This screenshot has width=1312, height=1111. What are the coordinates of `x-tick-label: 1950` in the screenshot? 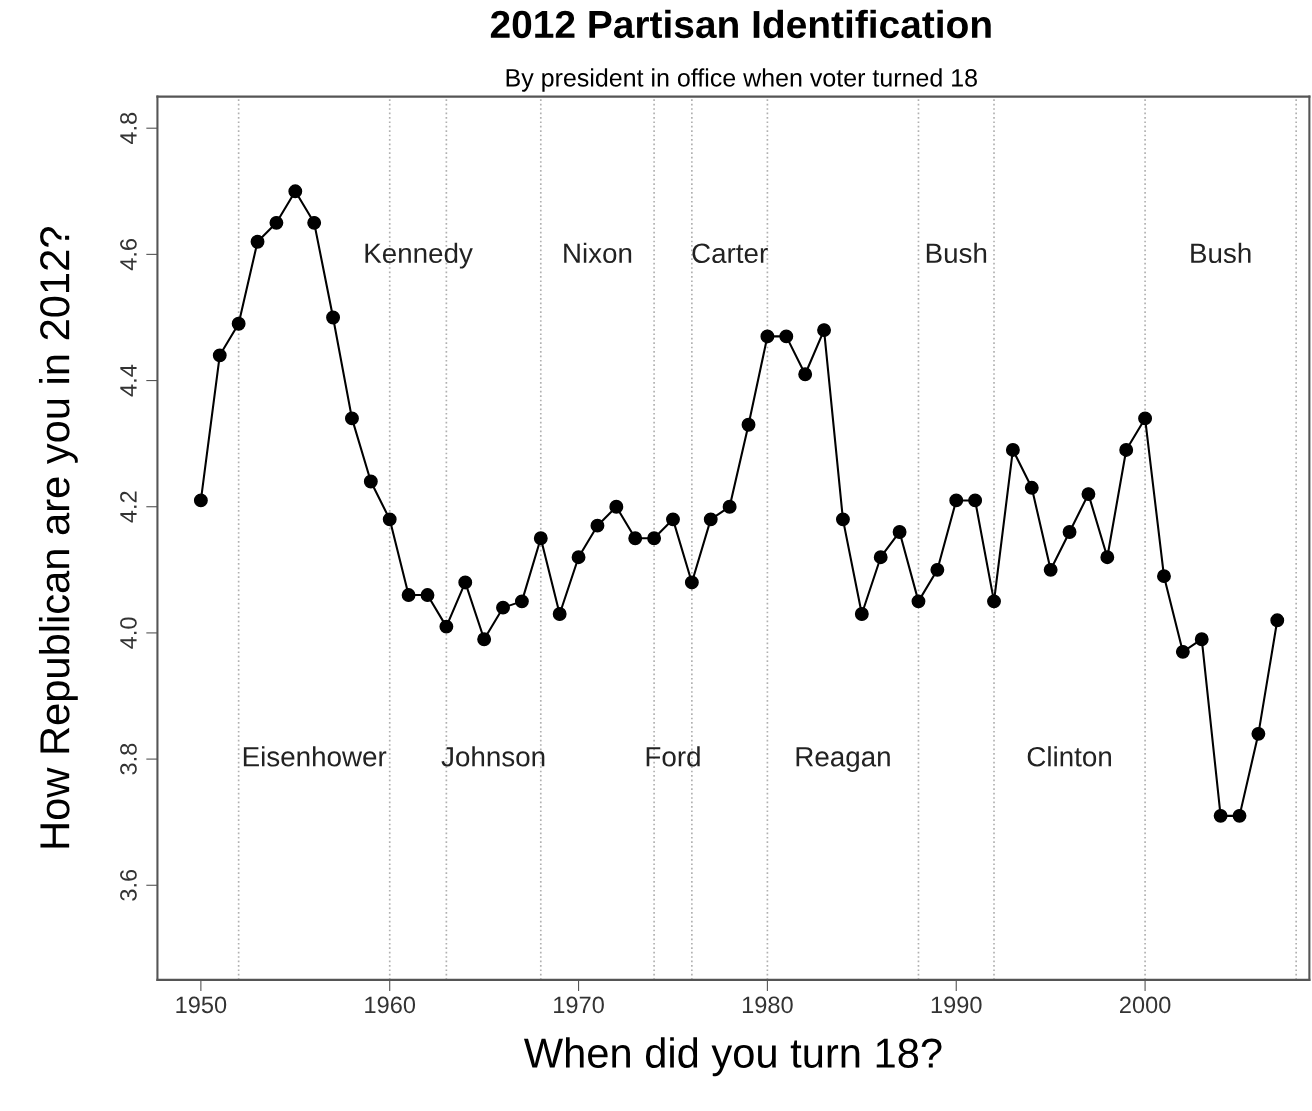 It's located at (201, 1005).